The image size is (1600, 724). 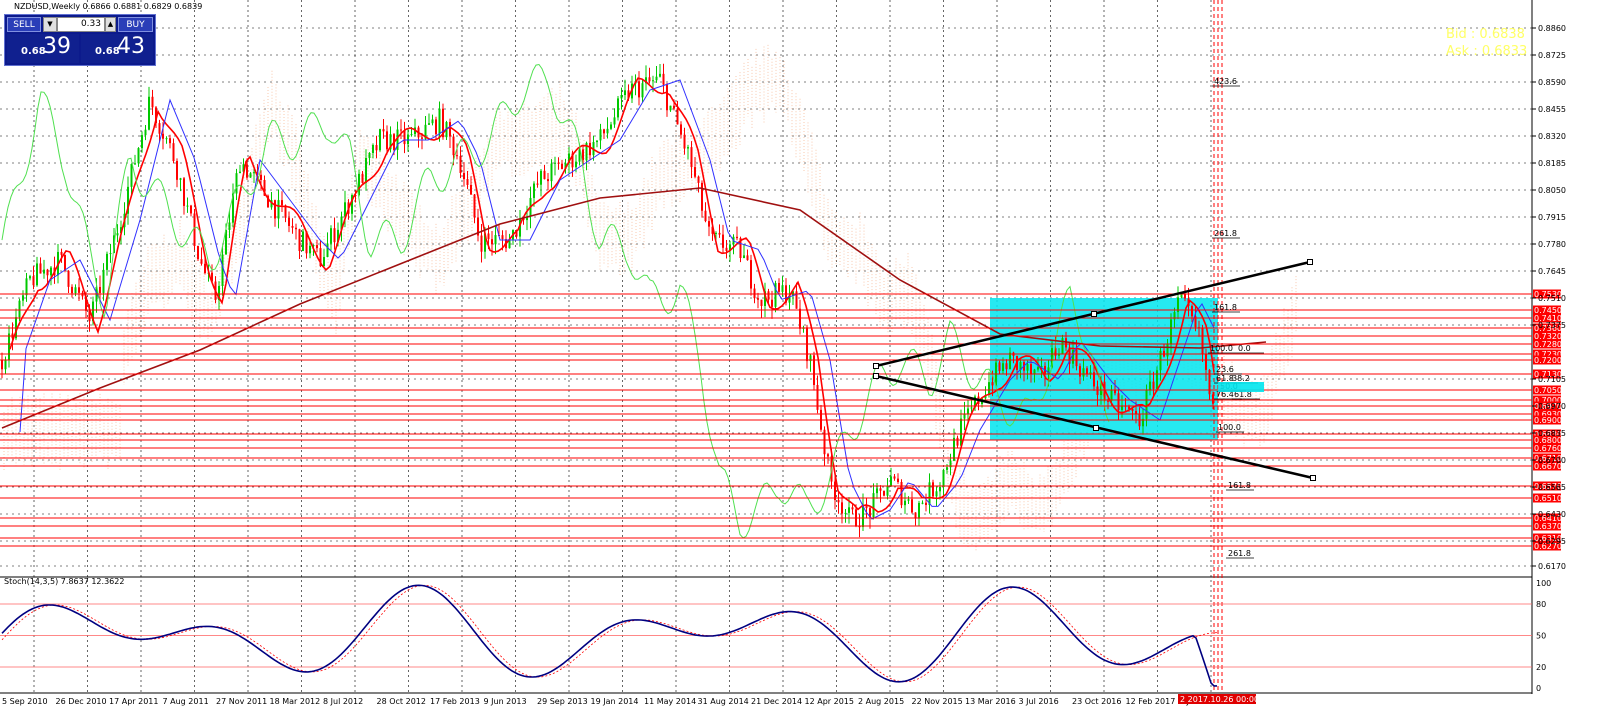 I want to click on lot-size-input: 0.33, so click(x=81, y=24).